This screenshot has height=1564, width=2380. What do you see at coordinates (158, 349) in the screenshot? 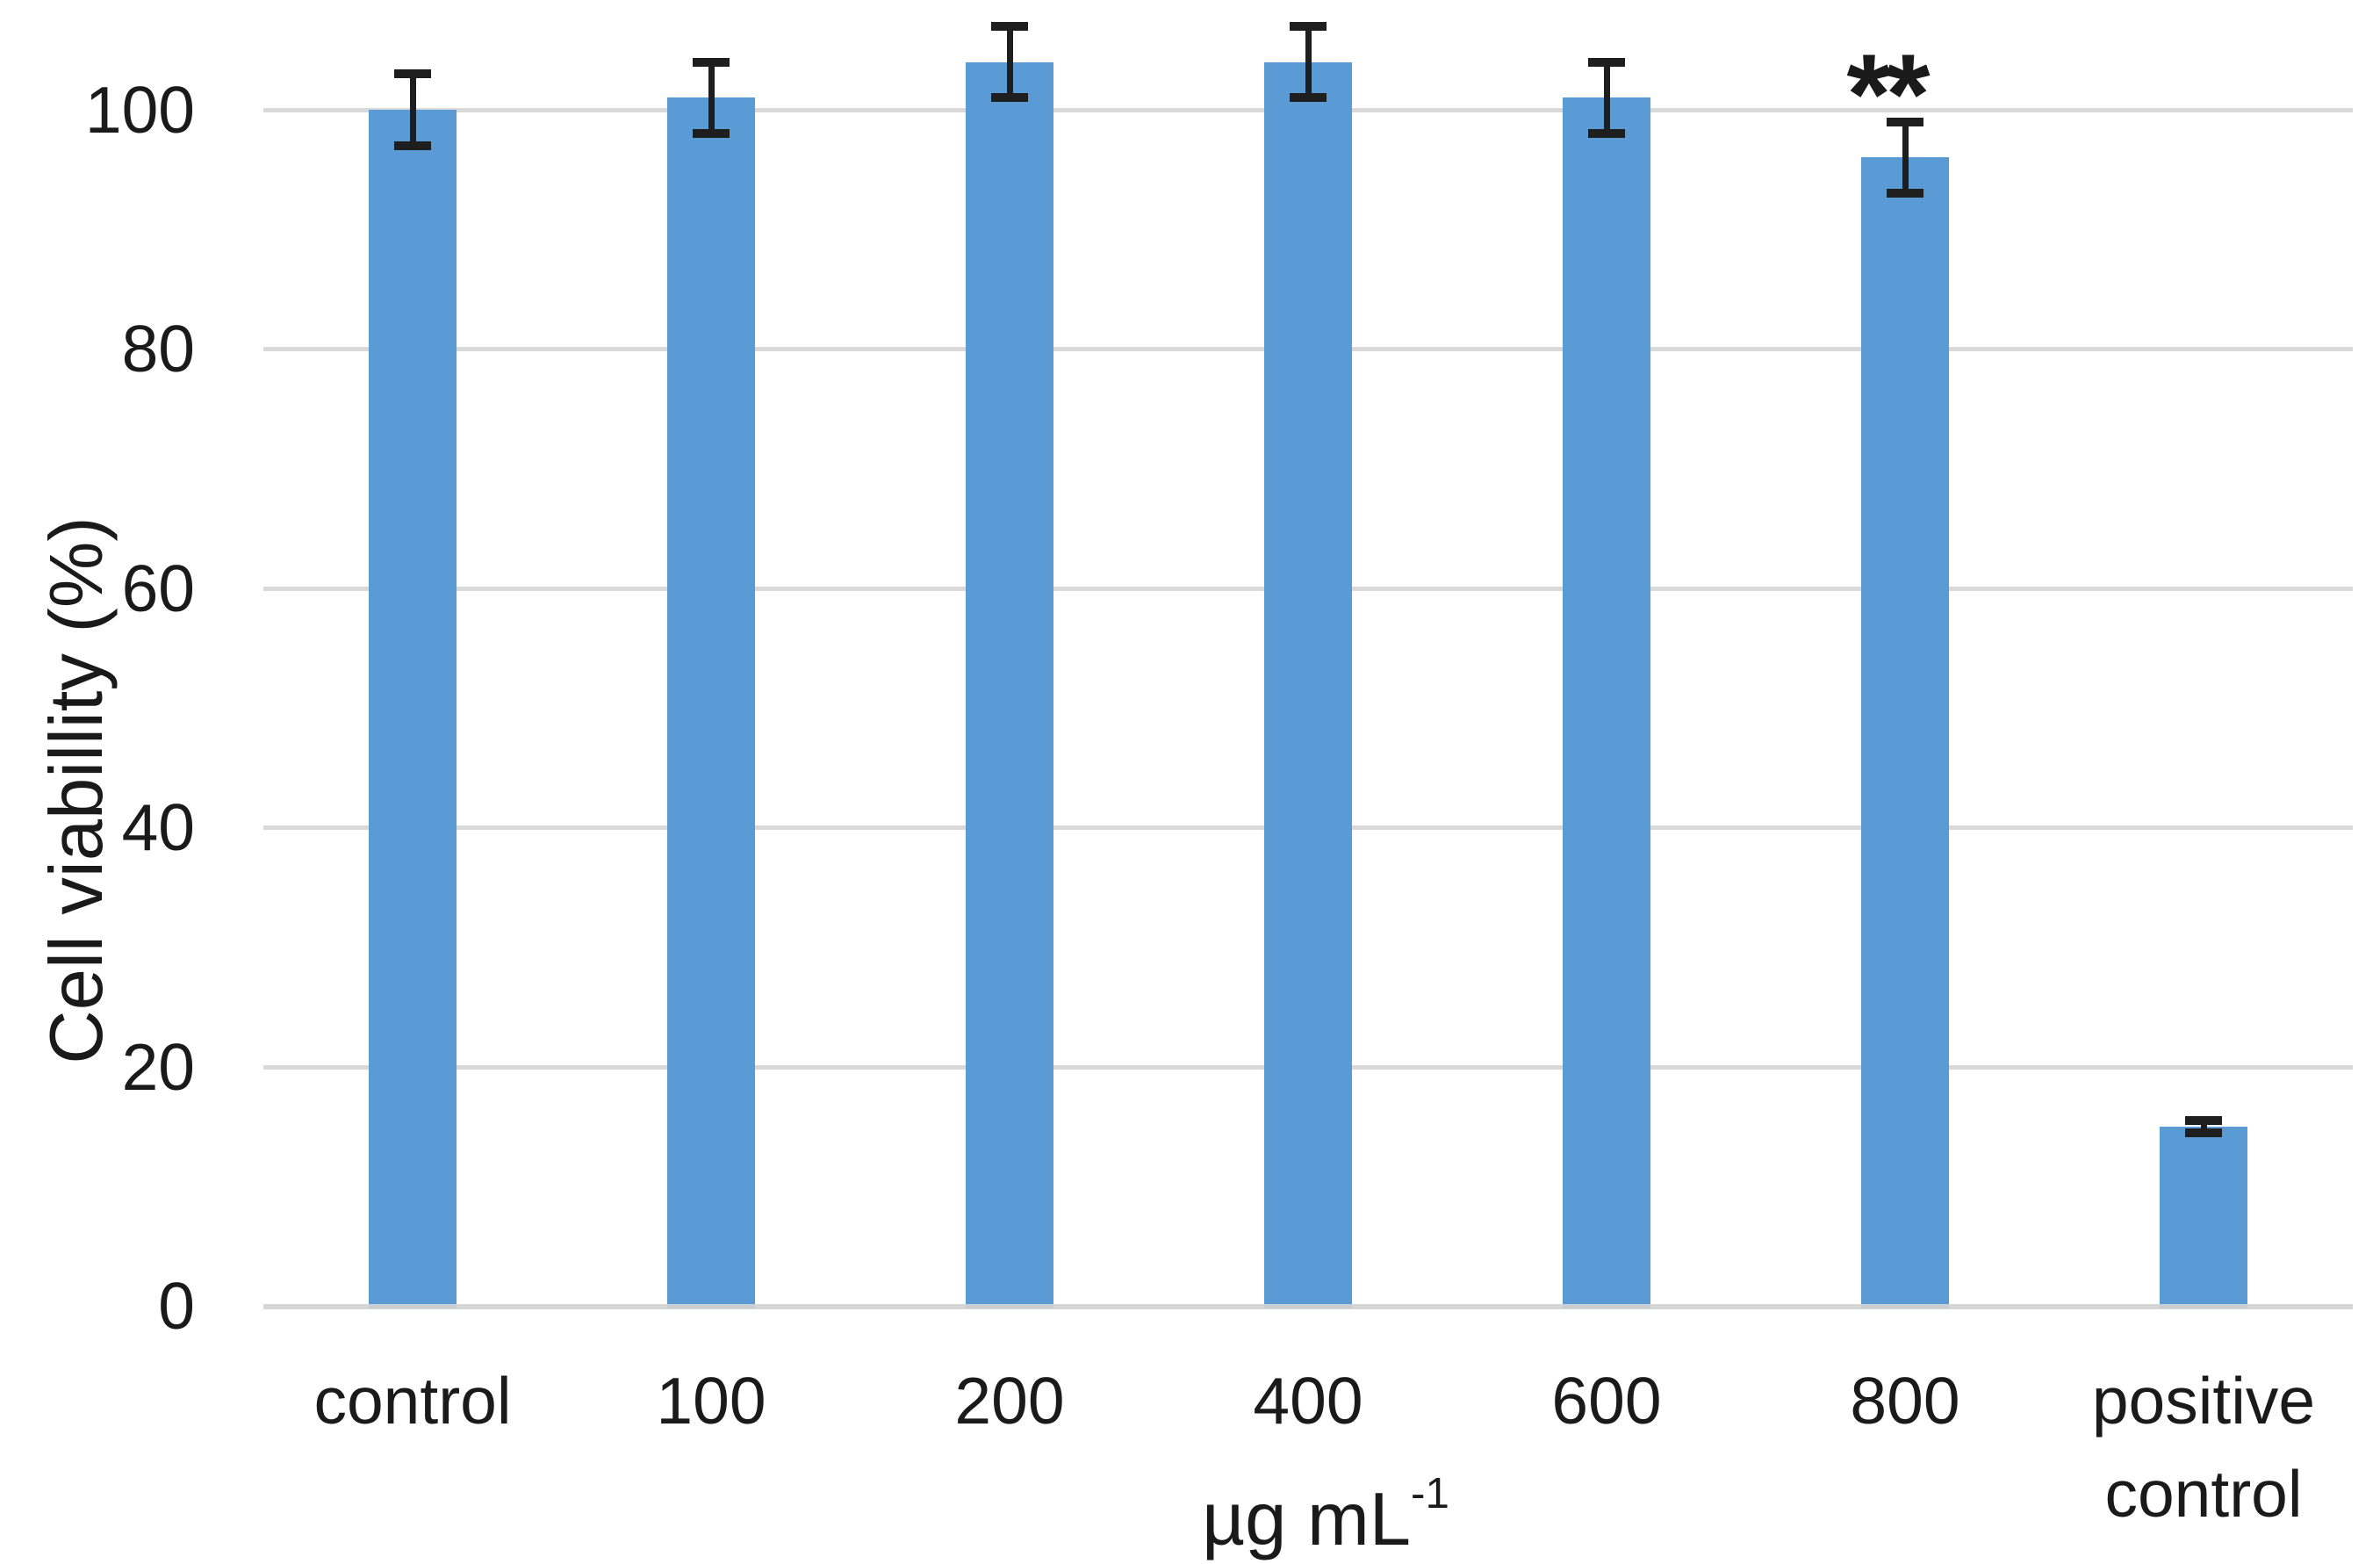
I see `y-tick-label: 80` at bounding box center [158, 349].